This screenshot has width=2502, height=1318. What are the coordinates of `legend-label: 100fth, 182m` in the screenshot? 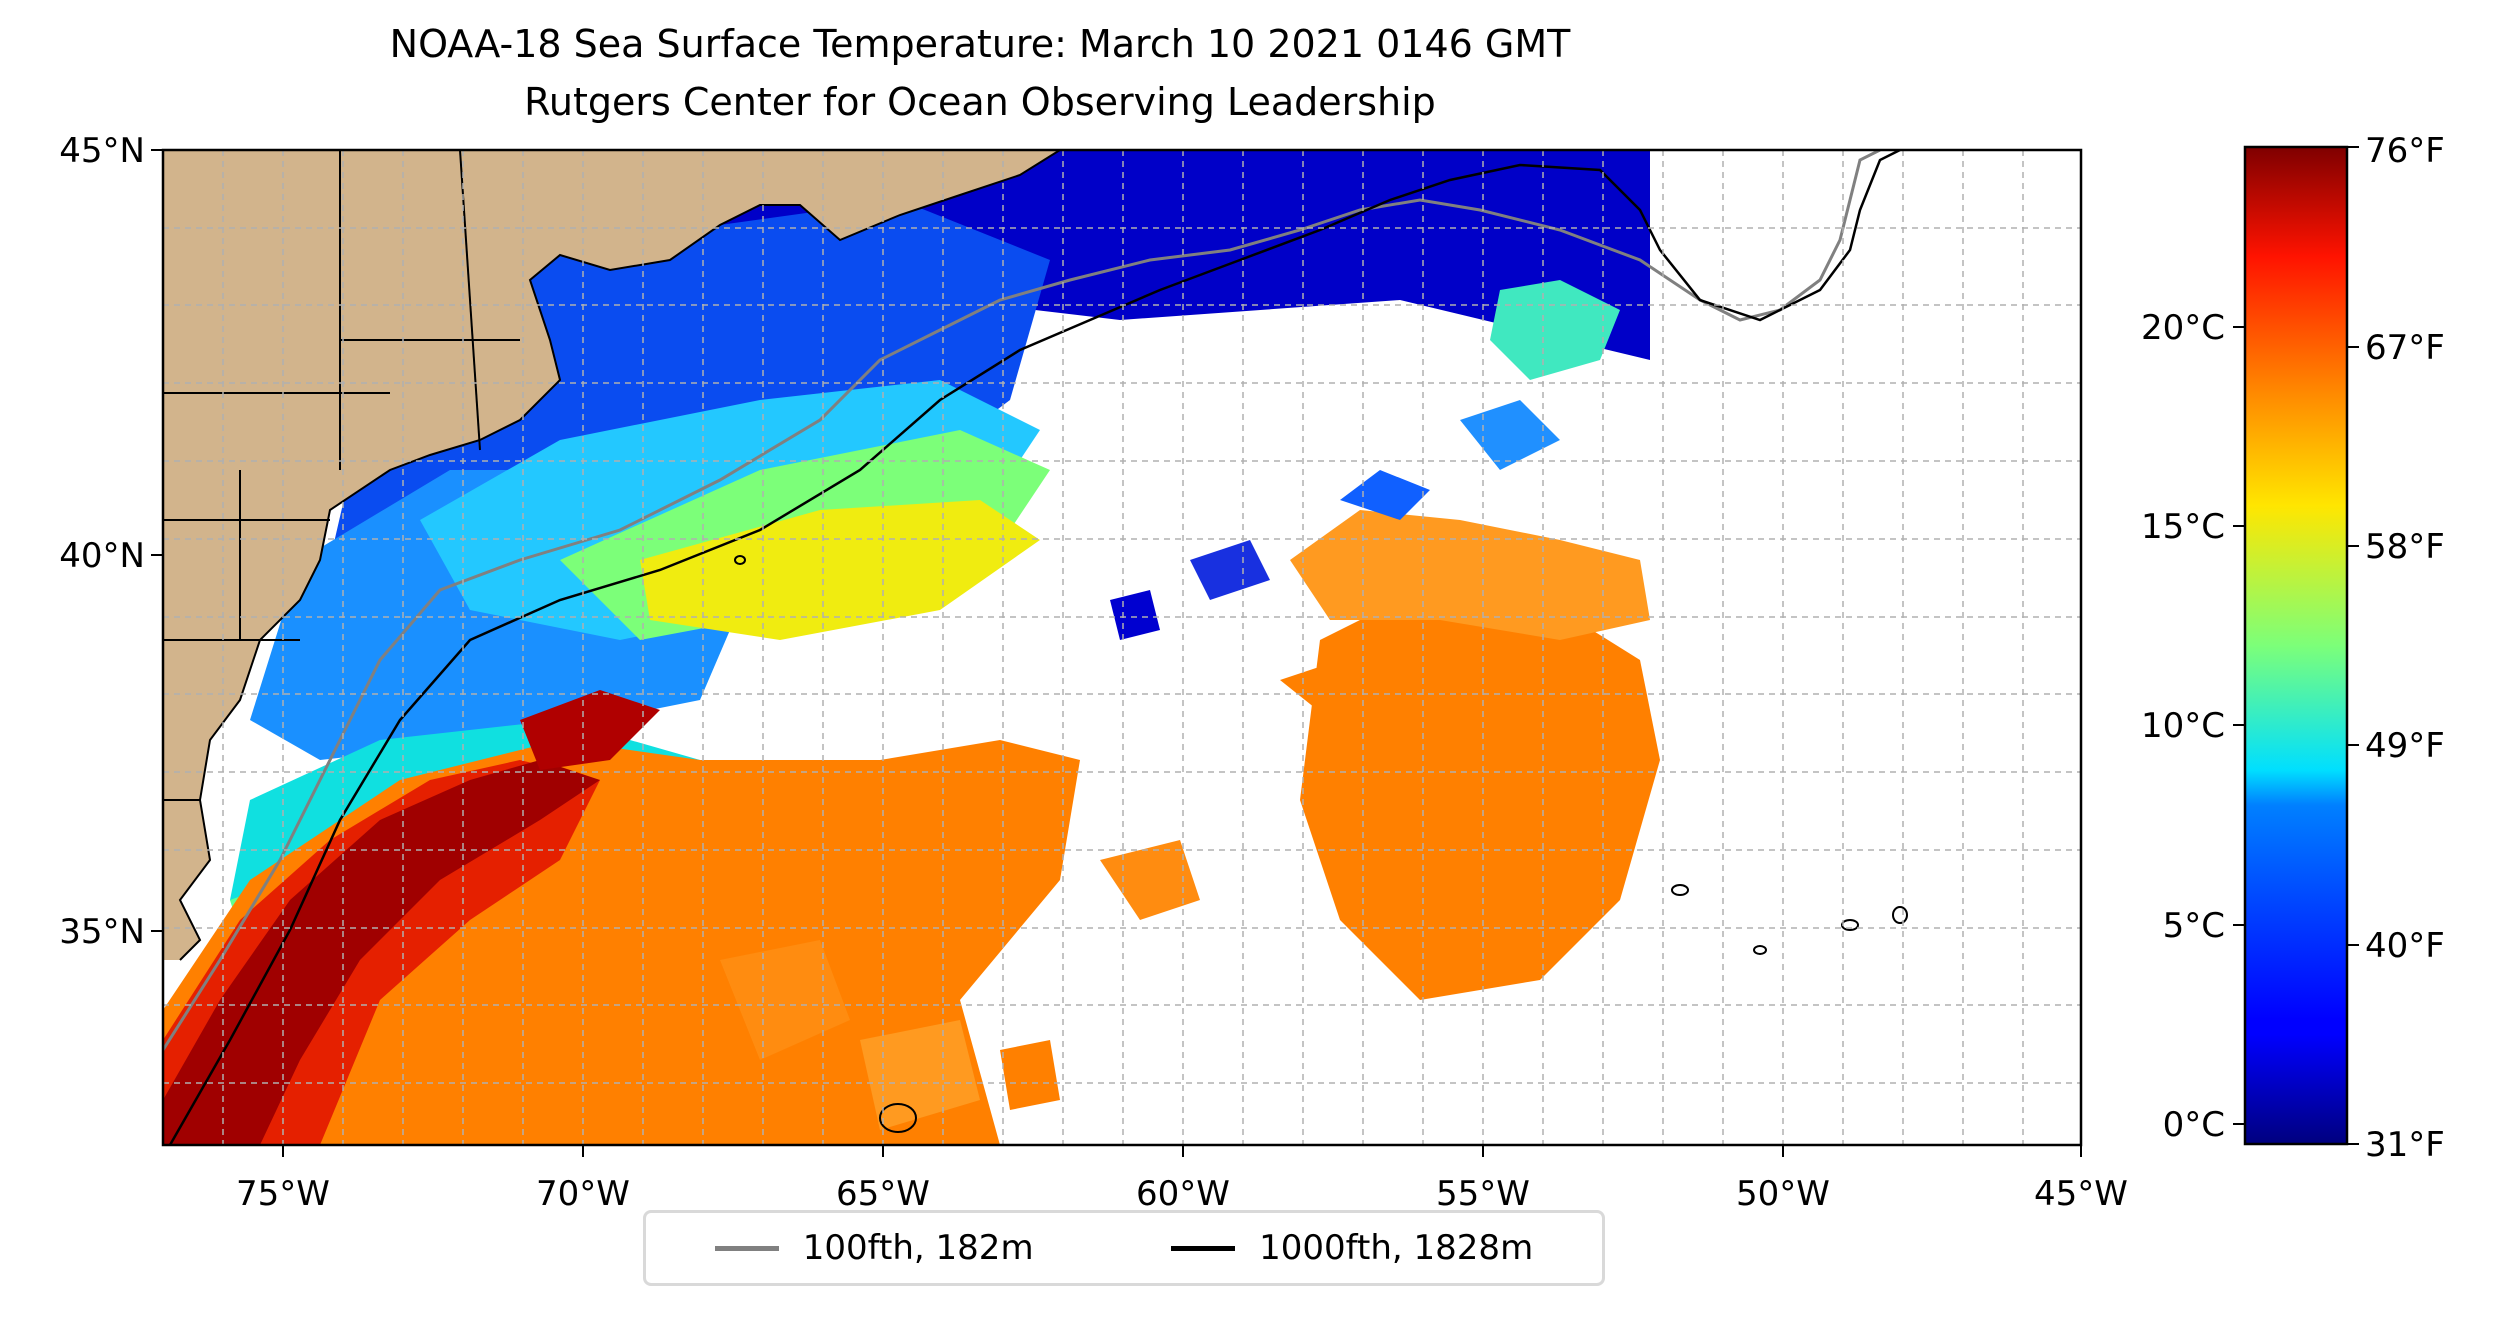 It's located at (918, 1248).